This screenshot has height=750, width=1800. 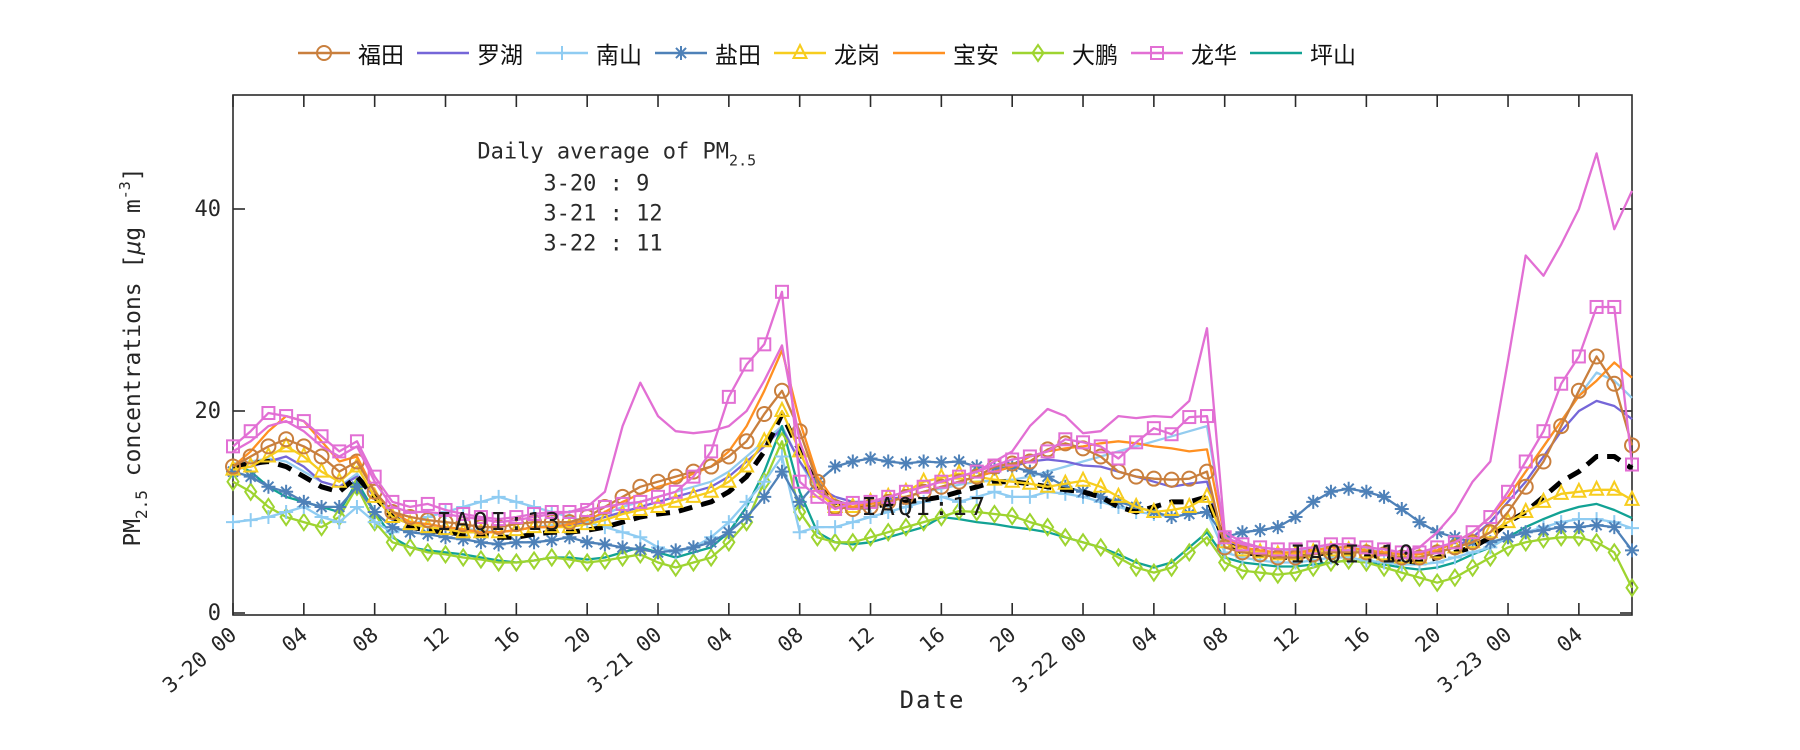 I want to click on y-tick-label: 0, so click(x=214, y=613).